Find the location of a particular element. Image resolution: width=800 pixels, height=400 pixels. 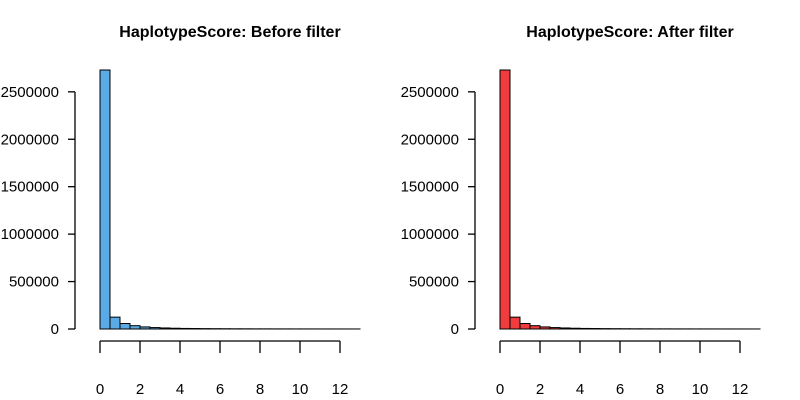

chart-title: HaplotypeScore: After filter is located at coordinates (629, 32).